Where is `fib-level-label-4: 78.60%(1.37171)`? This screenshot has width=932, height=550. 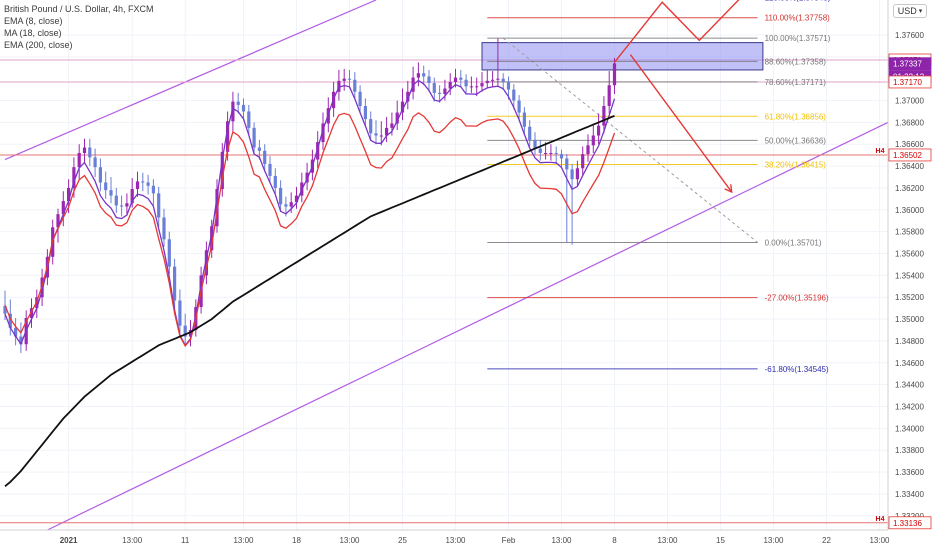
fib-level-label-4: 78.60%(1.37171) is located at coordinates (796, 82).